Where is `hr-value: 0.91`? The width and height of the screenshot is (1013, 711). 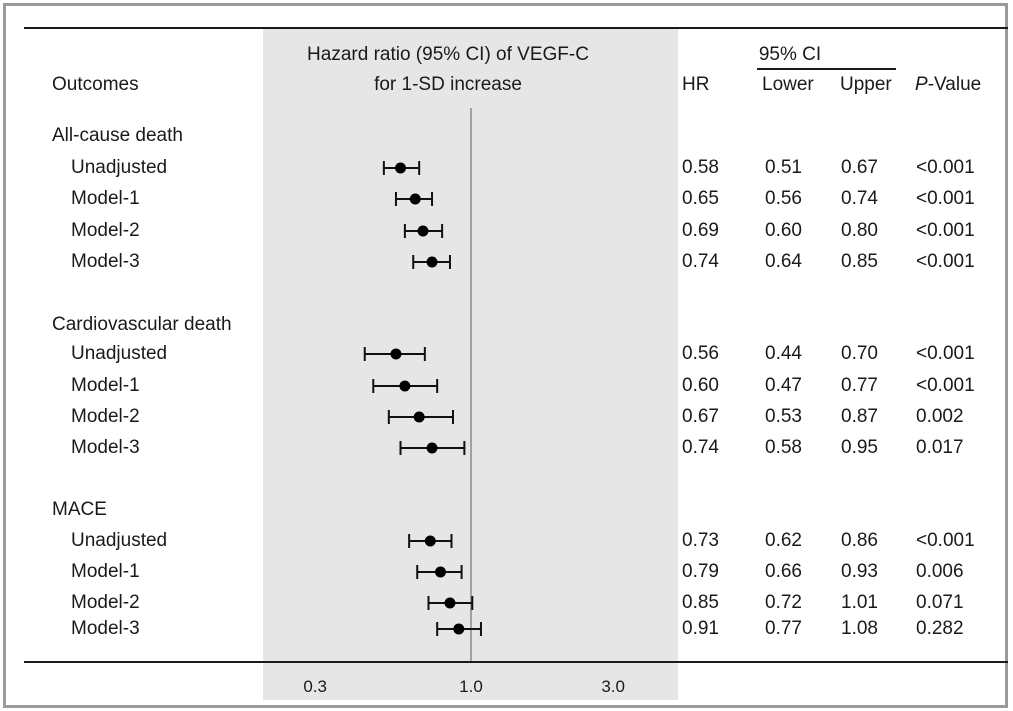 hr-value: 0.91 is located at coordinates (700, 628).